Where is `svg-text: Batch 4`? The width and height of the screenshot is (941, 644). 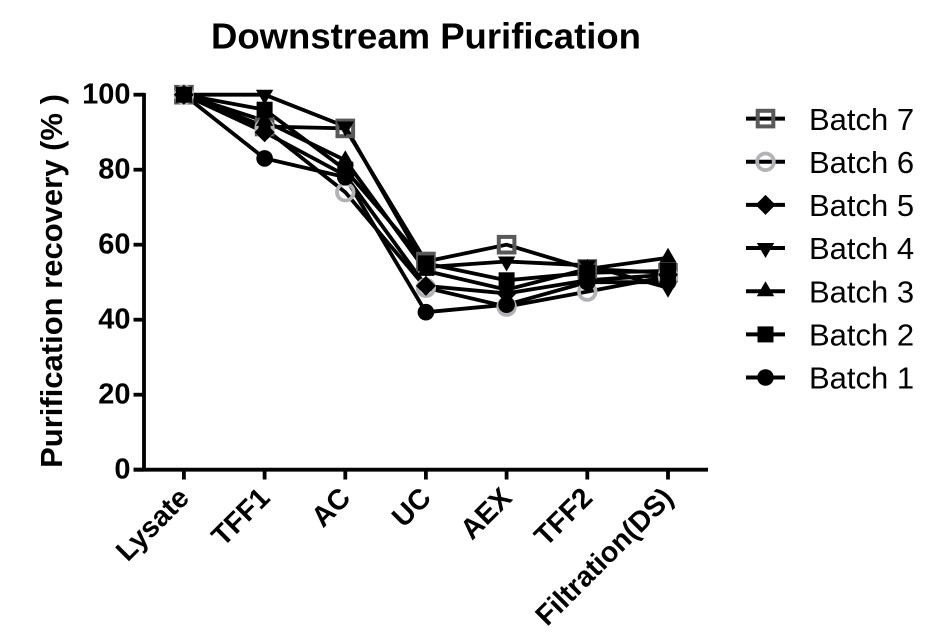 svg-text: Batch 4 is located at coordinates (861, 248).